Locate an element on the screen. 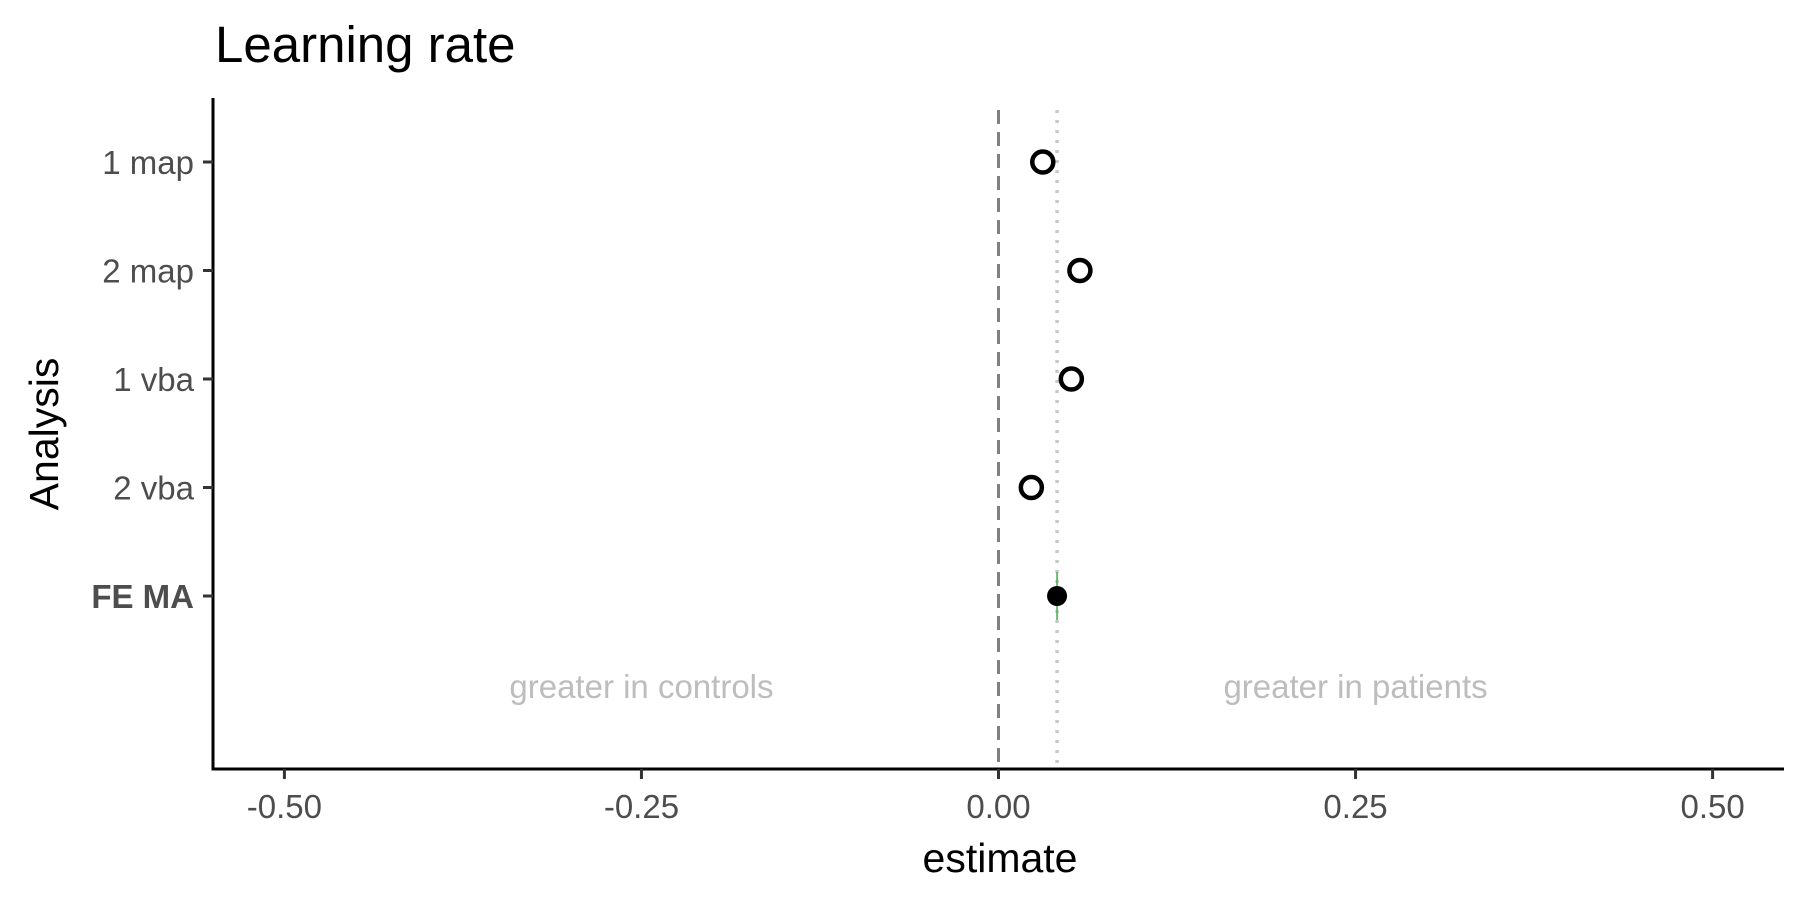 The image size is (1800, 900). annotation-2: greater in patients is located at coordinates (1355, 686).